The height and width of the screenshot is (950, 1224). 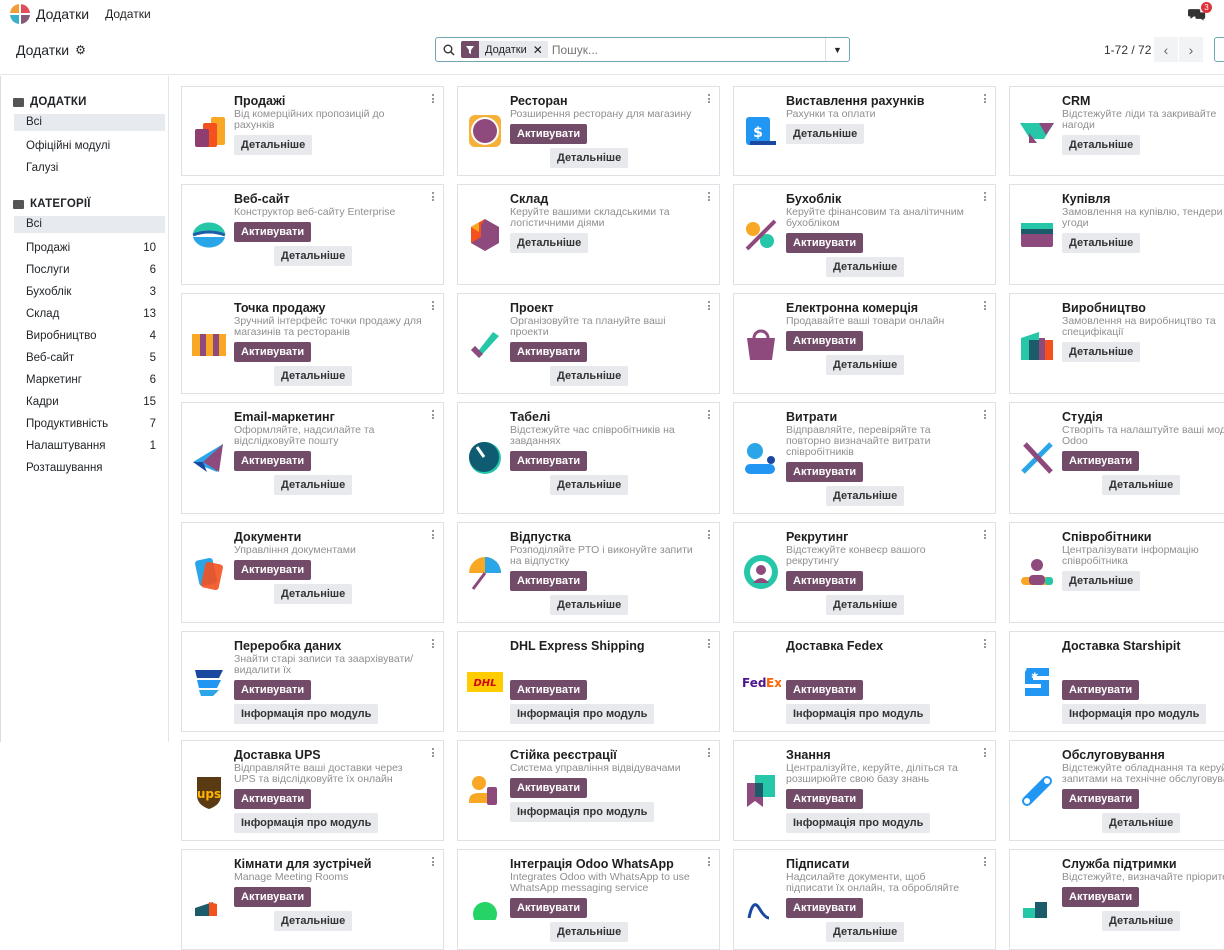 What do you see at coordinates (20, 14) in the screenshot?
I see `apps-logo-icon` at bounding box center [20, 14].